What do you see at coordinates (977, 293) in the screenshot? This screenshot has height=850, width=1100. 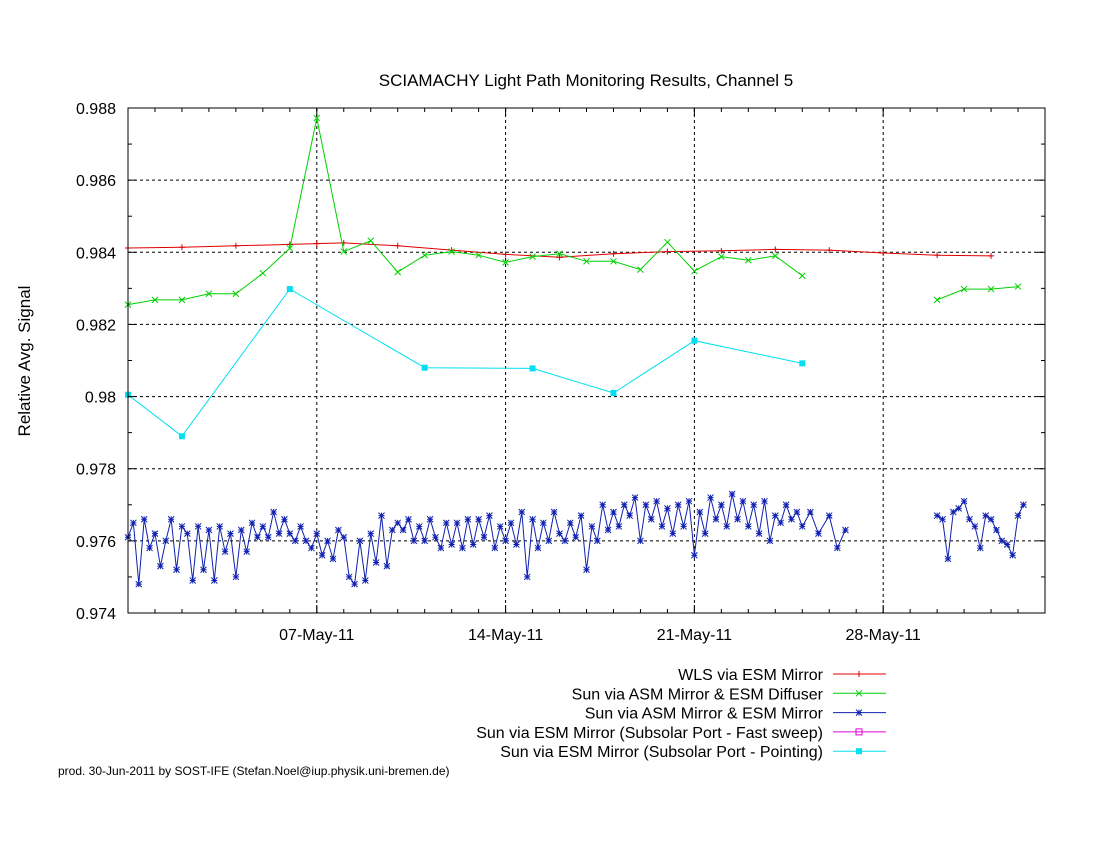 I see `series-line` at bounding box center [977, 293].